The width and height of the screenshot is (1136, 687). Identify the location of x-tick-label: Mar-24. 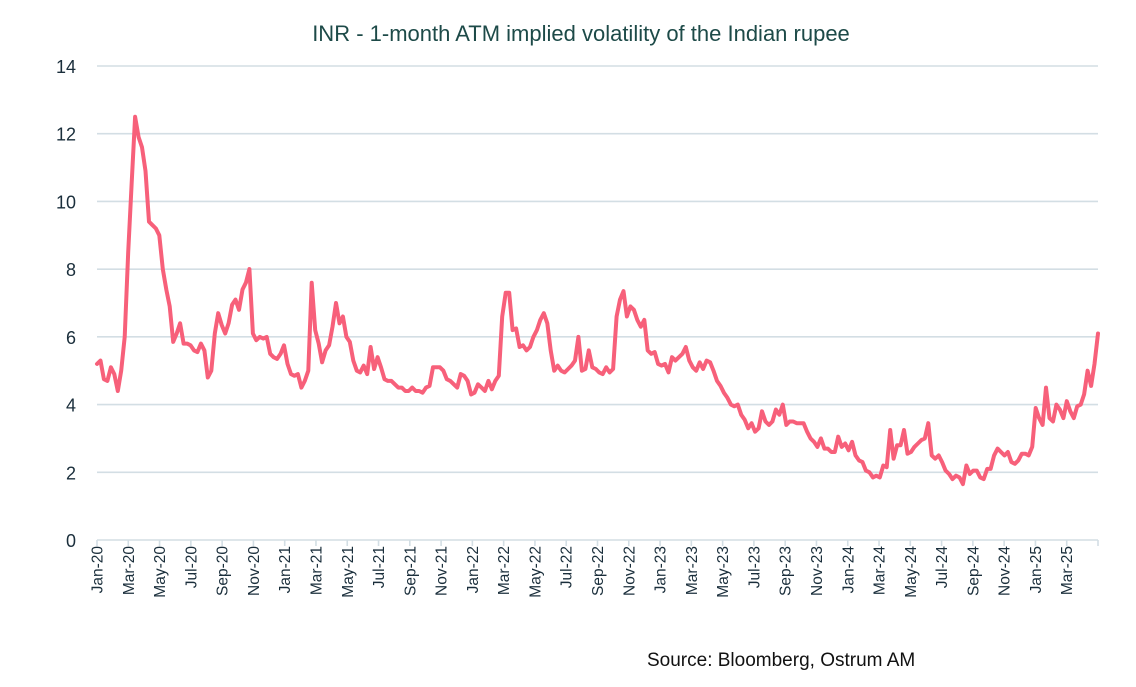
(880, 570).